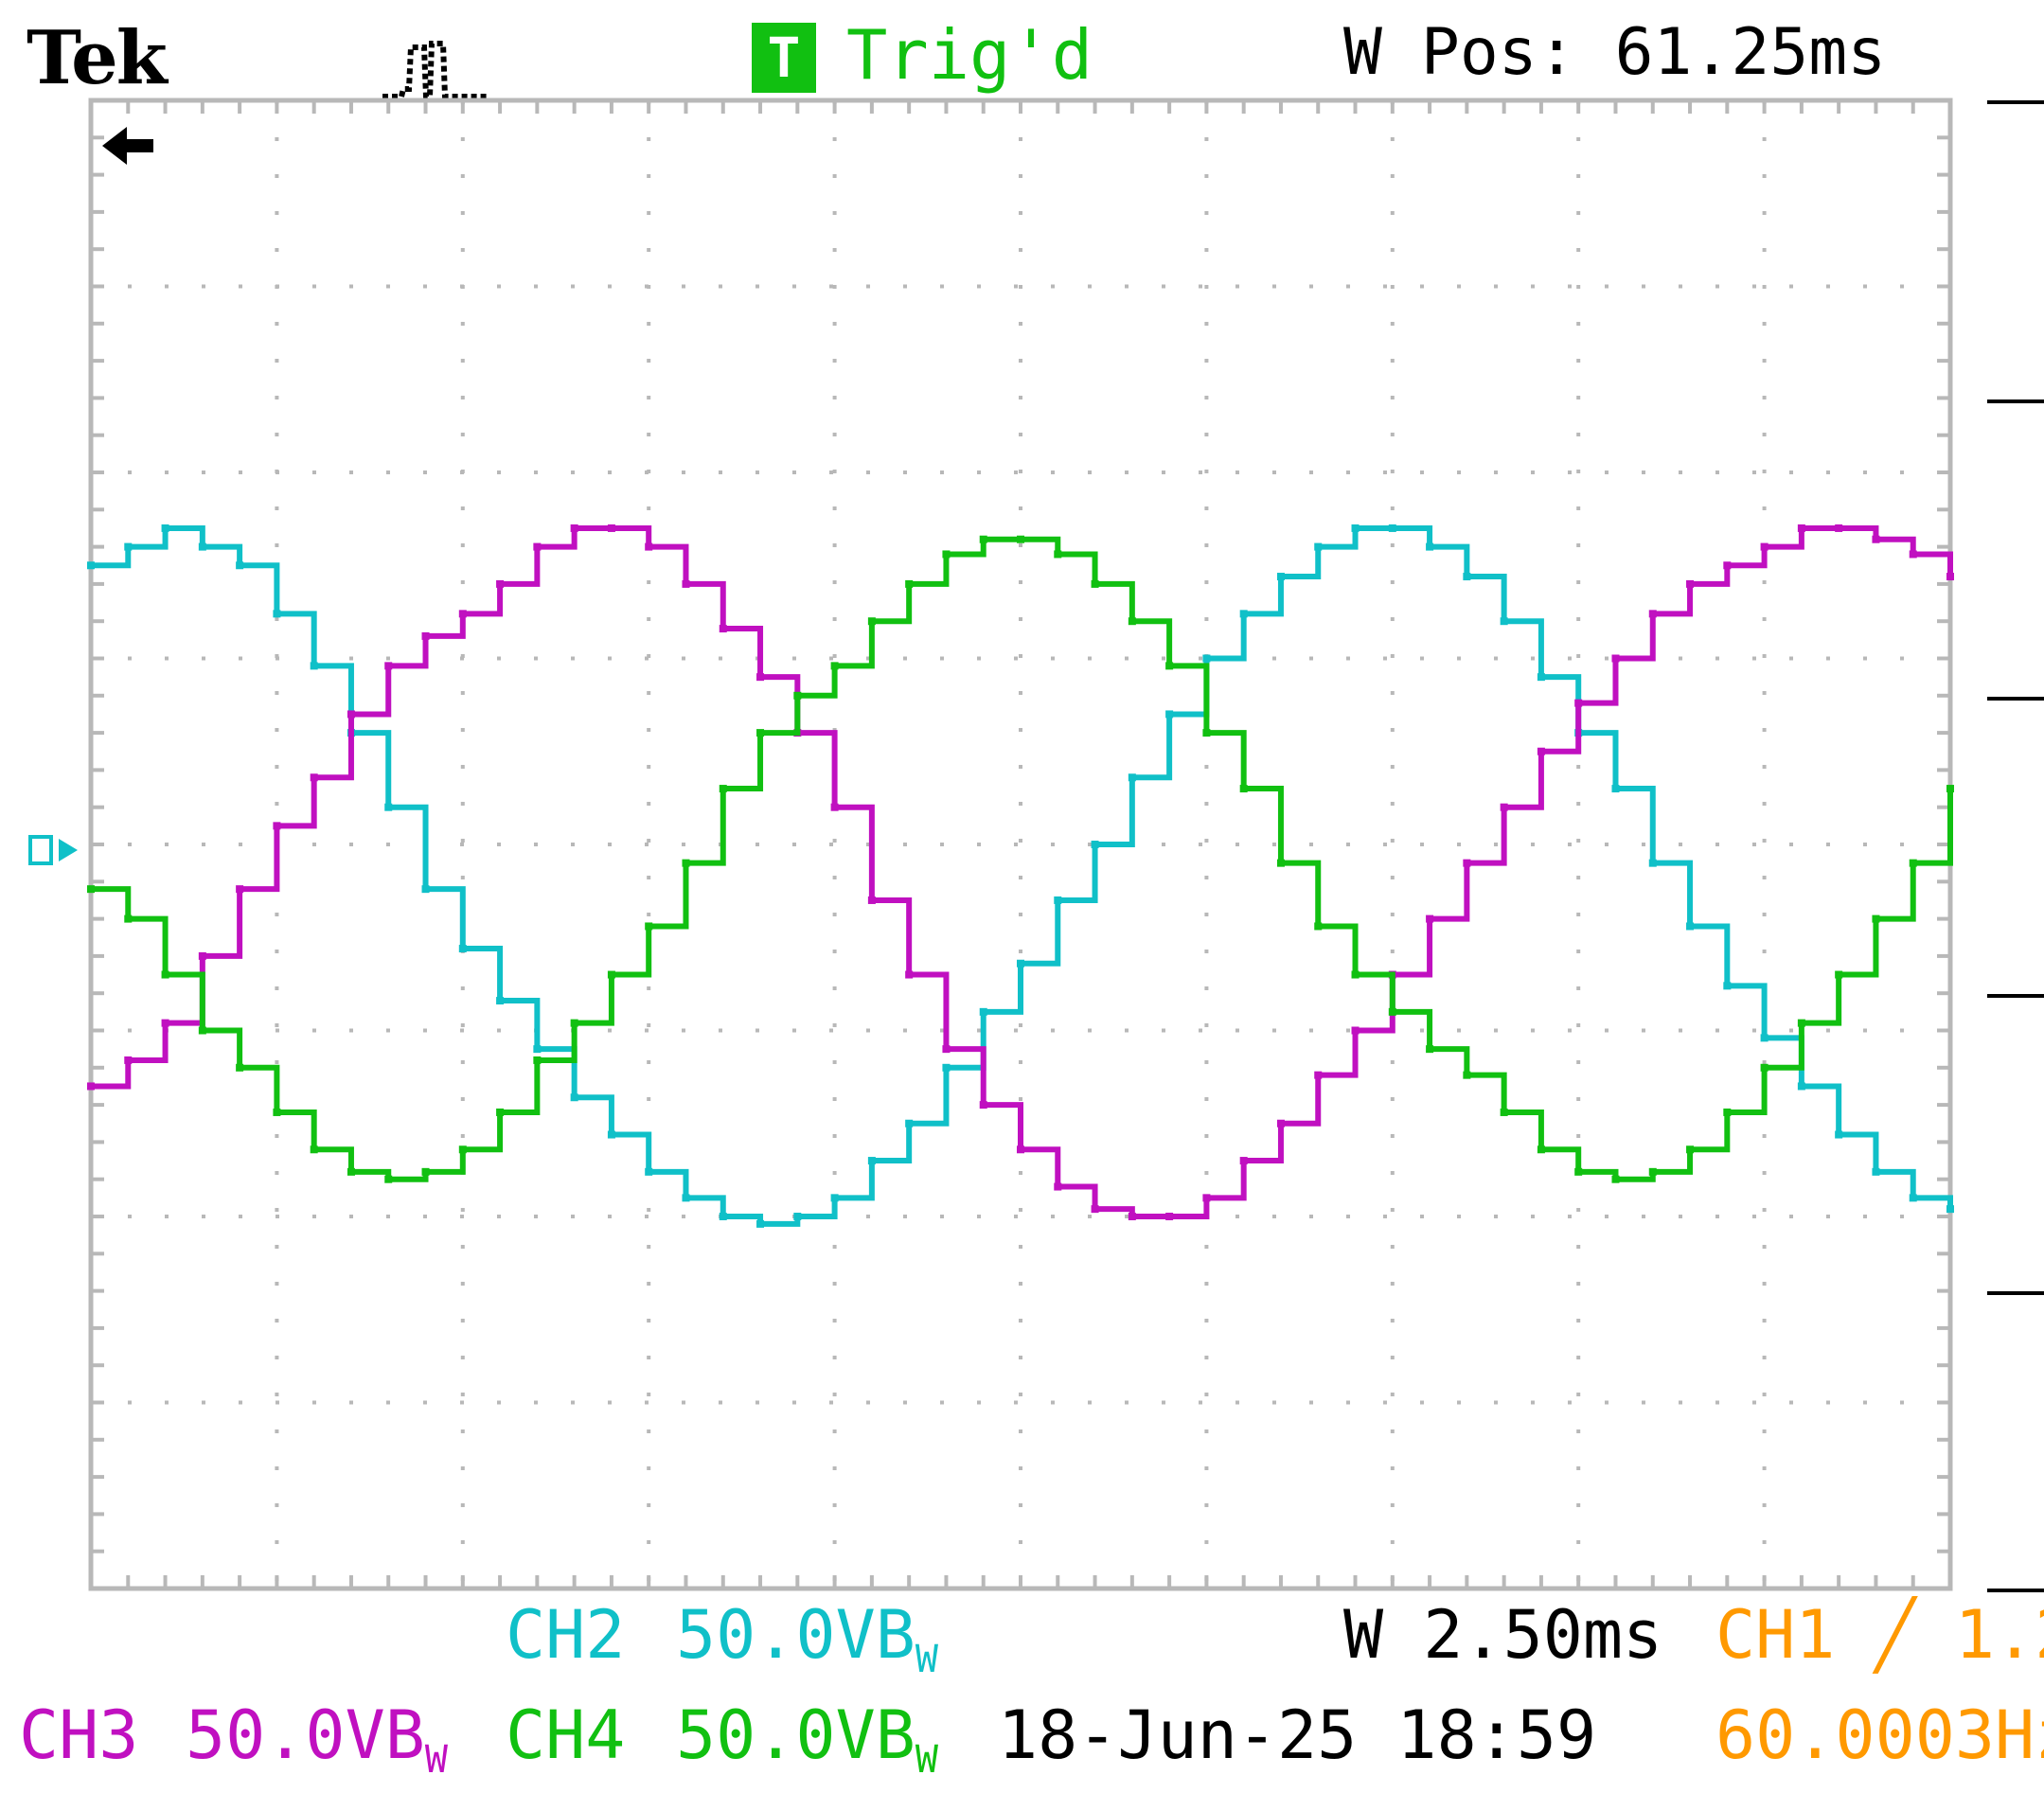 This screenshot has height=1793, width=2044. What do you see at coordinates (317, 1739) in the screenshot?
I see `ch3-scale: 50.0VBW` at bounding box center [317, 1739].